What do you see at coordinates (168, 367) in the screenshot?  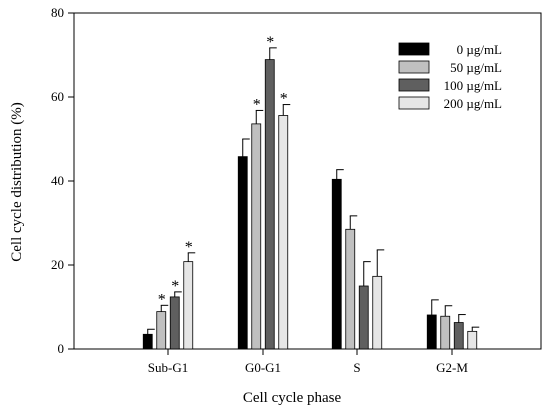 I see `x-tick-label: Sub-G1` at bounding box center [168, 367].